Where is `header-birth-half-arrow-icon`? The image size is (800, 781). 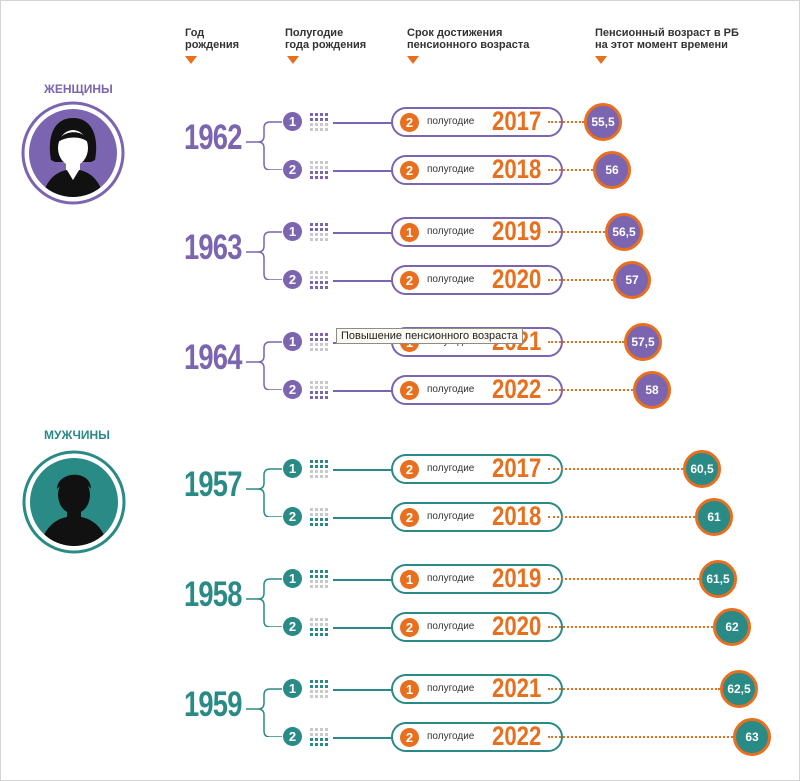 header-birth-half-arrow-icon is located at coordinates (293, 60).